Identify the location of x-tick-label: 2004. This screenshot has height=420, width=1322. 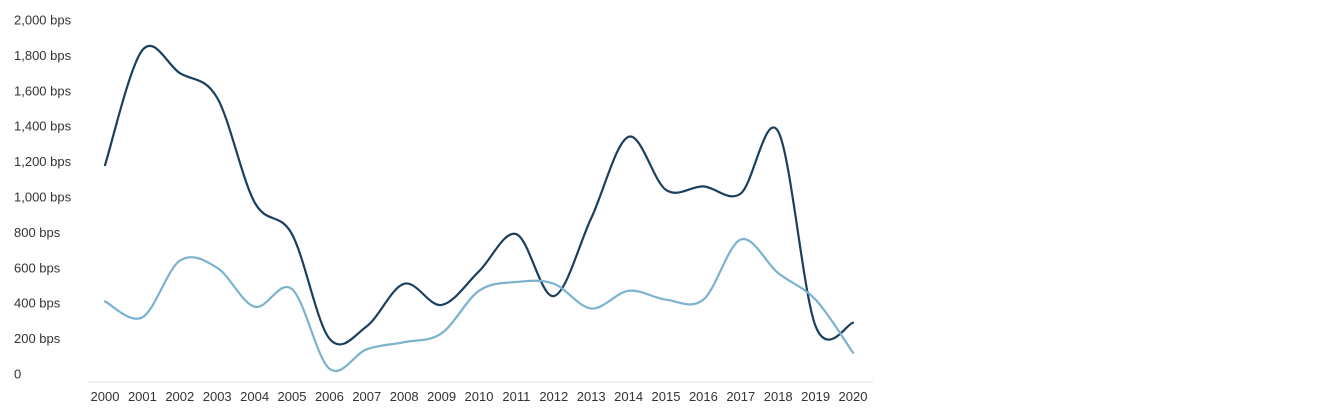
(254, 396).